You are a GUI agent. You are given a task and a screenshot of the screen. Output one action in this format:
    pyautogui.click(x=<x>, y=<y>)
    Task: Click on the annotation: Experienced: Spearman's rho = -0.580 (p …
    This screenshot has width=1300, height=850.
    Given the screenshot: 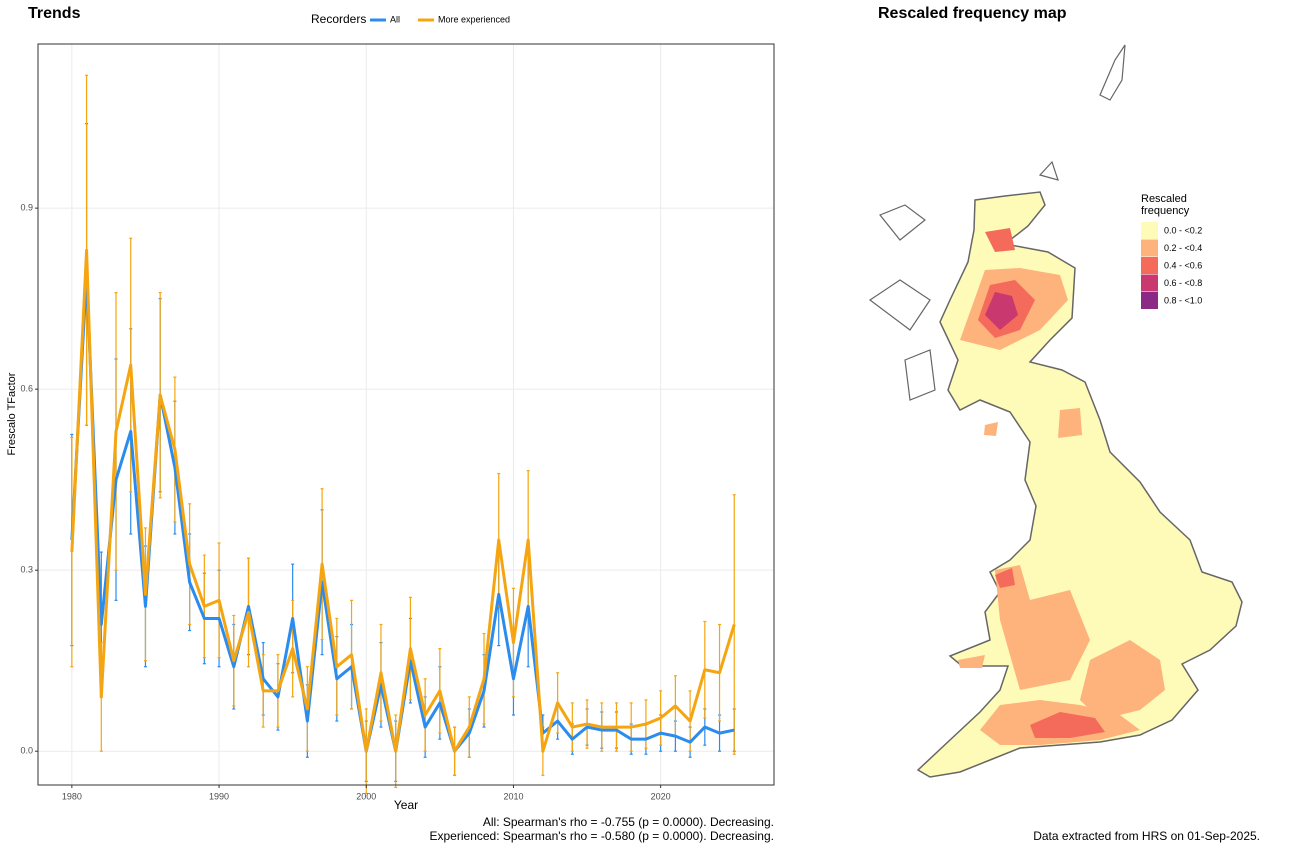 What is the action you would take?
    pyautogui.click(x=602, y=836)
    